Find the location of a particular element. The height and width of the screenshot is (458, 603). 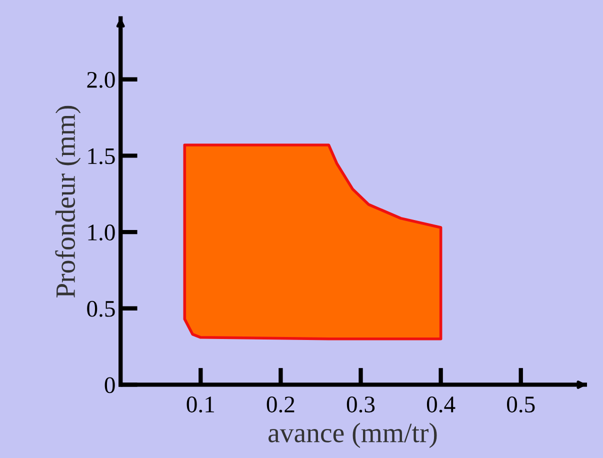

y-tick-label: 0.5 is located at coordinates (101, 308).